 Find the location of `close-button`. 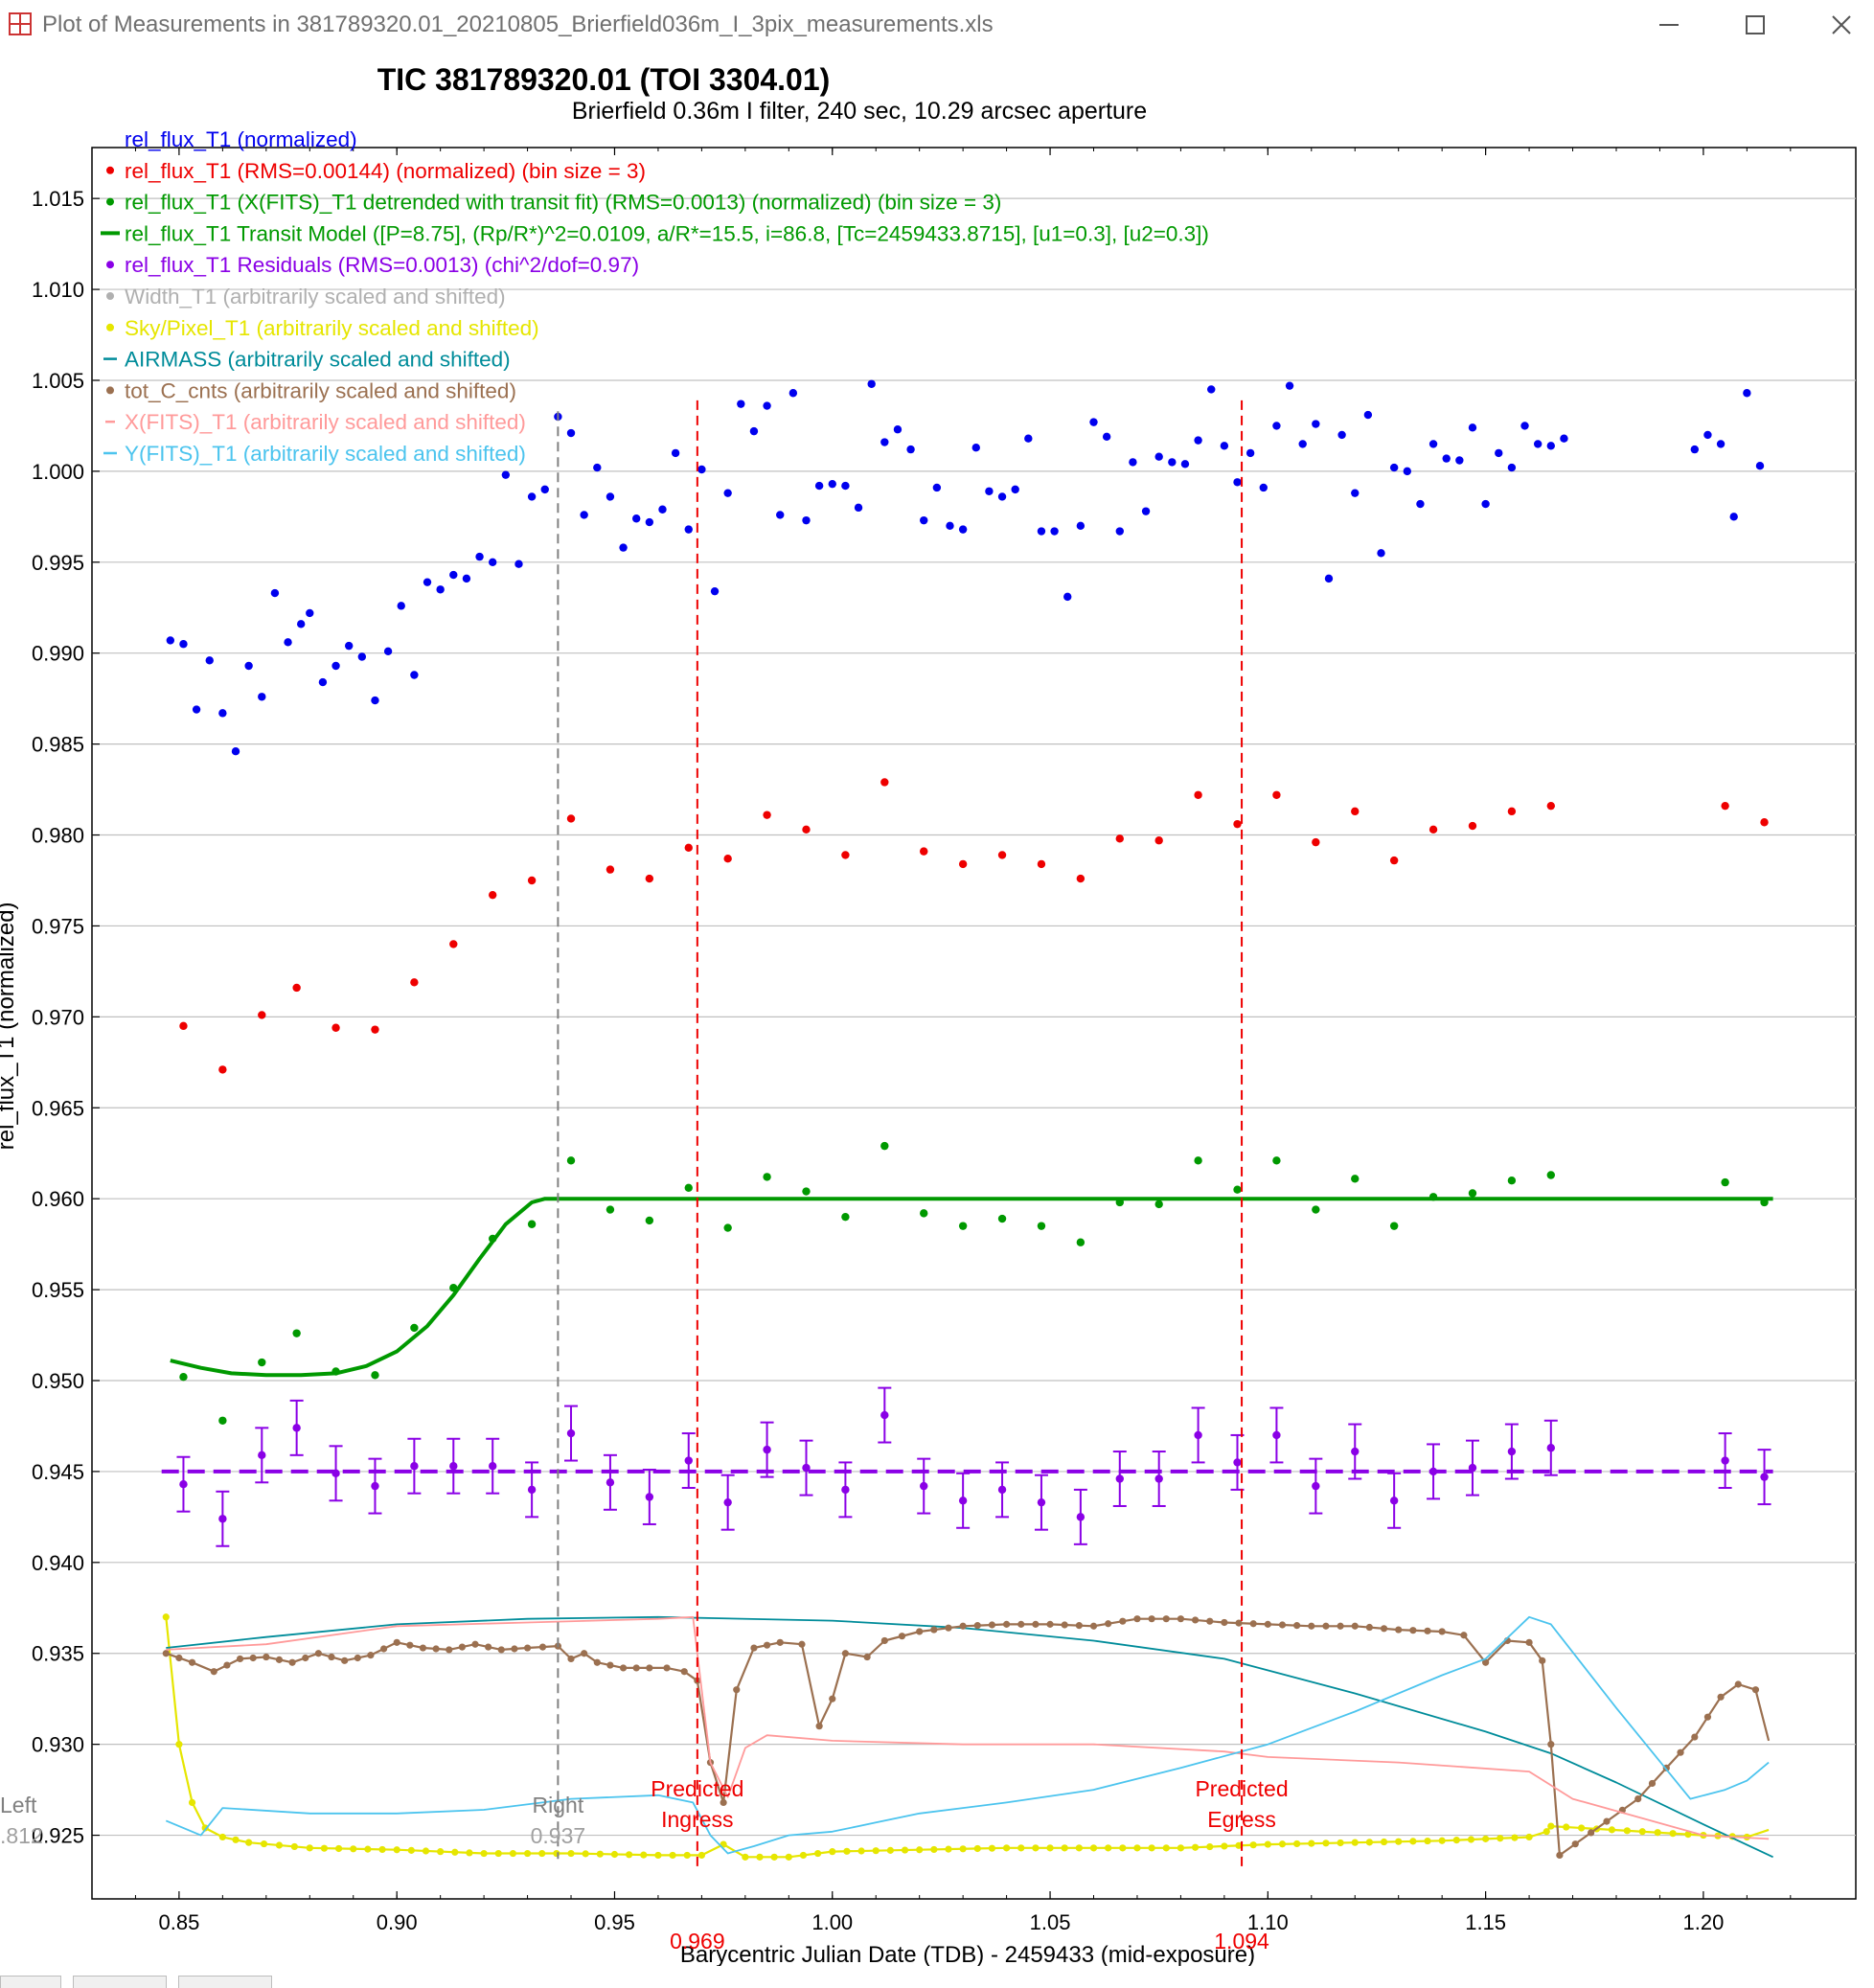

close-button is located at coordinates (1841, 25).